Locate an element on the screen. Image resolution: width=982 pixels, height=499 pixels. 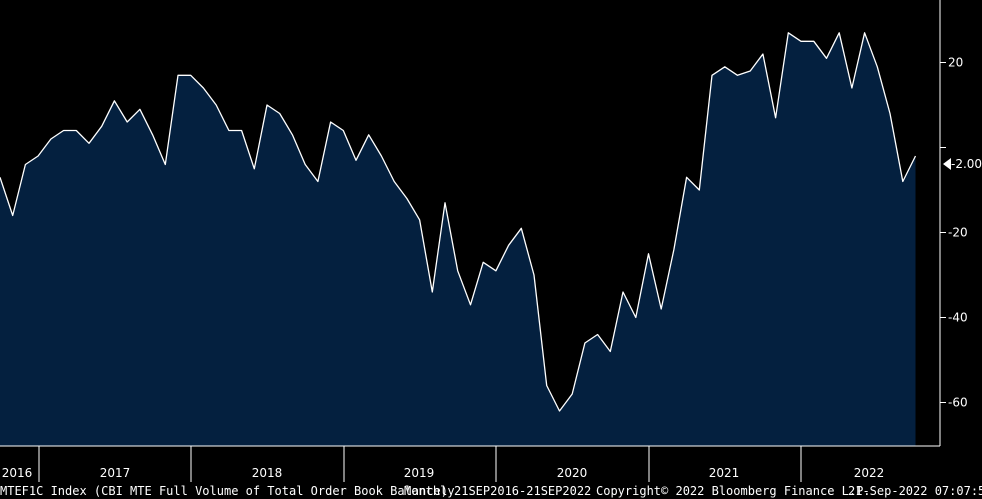
date-range: 21SEP2016-21SEP2022 is located at coordinates (523, 491).